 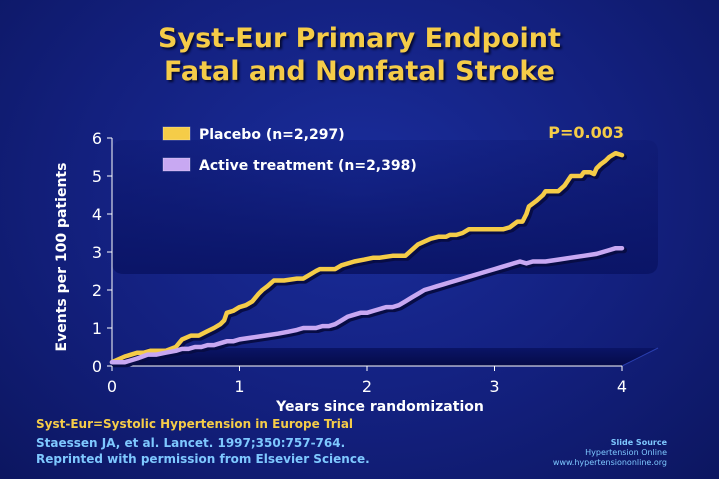 I want to click on chart-floor-edge, so click(x=640, y=357).